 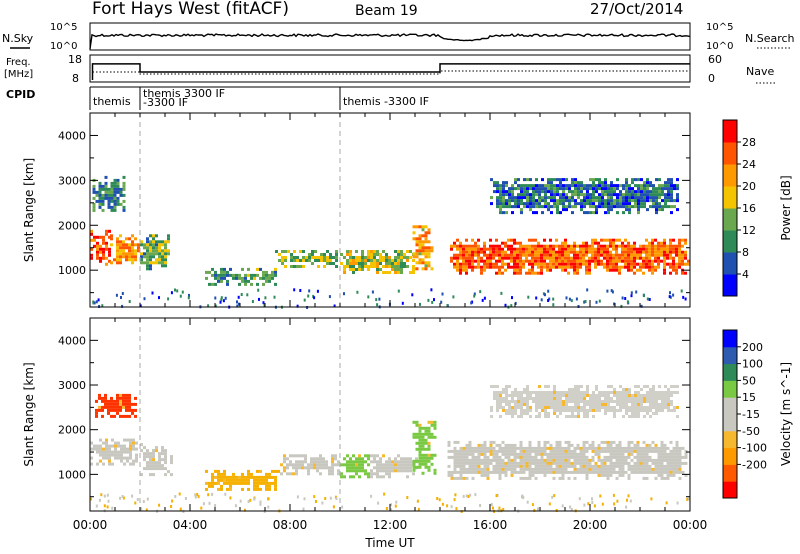 What do you see at coordinates (752, 364) in the screenshot?
I see `colorbar-tick-label: 100` at bounding box center [752, 364].